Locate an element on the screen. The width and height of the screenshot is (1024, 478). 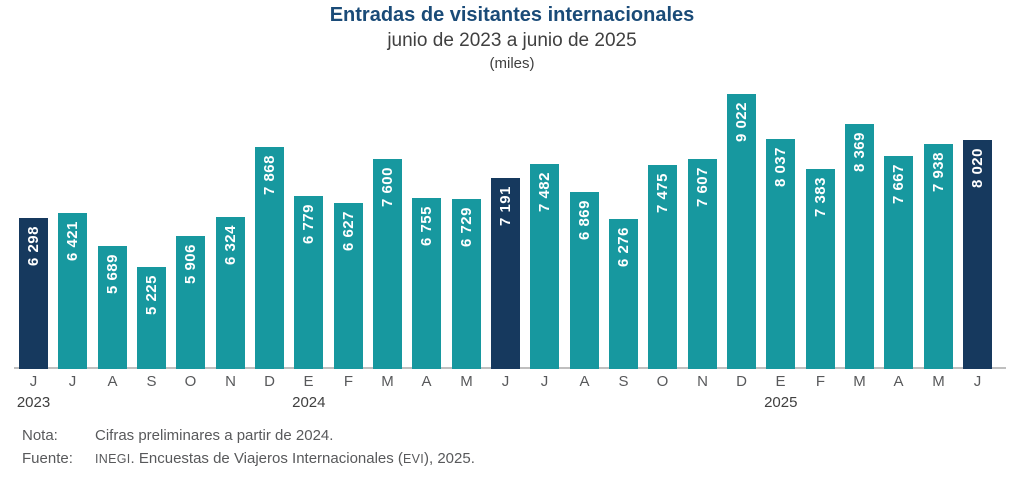
bar-value-label: 7 667 is located at coordinates (898, 184).